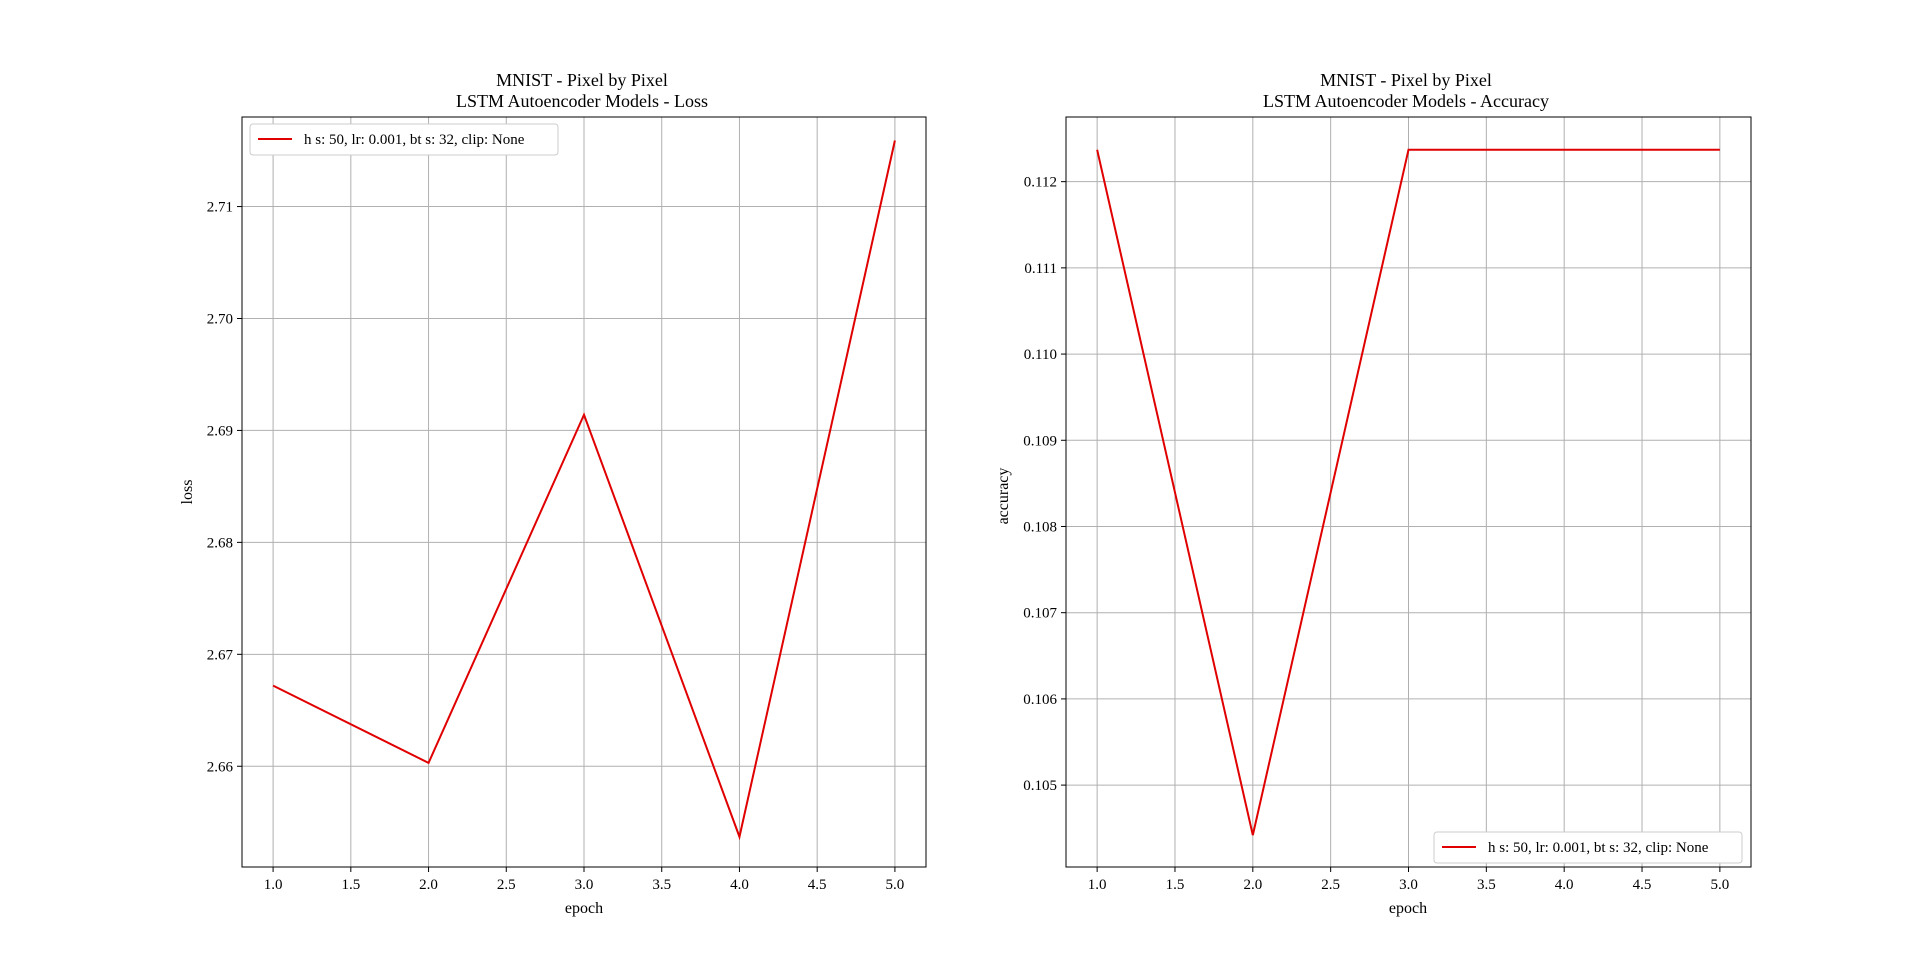  I want to click on accuracy-chart-legend-label: h s: 50, lr: 0.001, bt s: 32, clip: None, so click(1598, 848).